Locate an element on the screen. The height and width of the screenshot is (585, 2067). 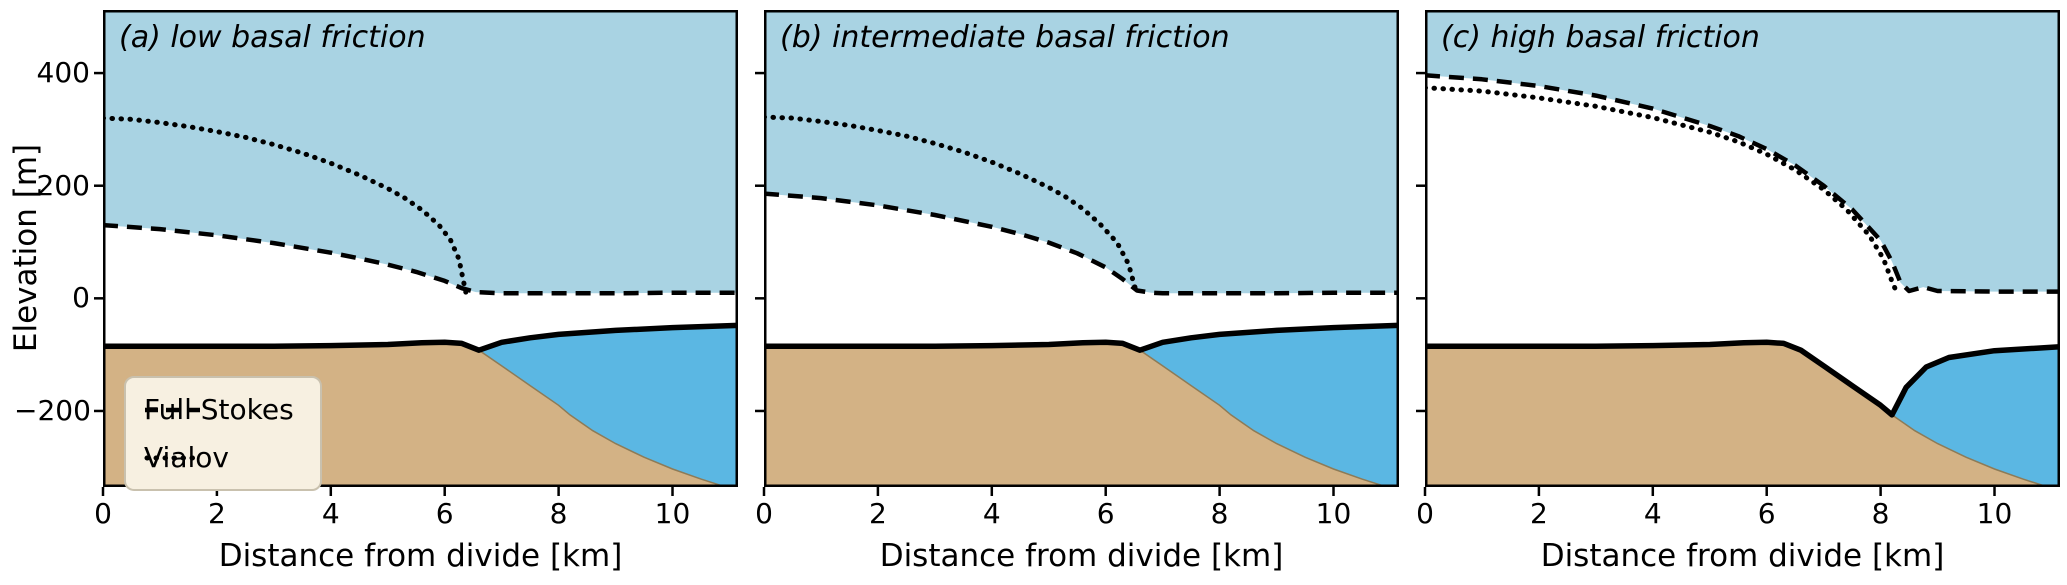
y-tick-label: −200 is located at coordinates (52, 410).